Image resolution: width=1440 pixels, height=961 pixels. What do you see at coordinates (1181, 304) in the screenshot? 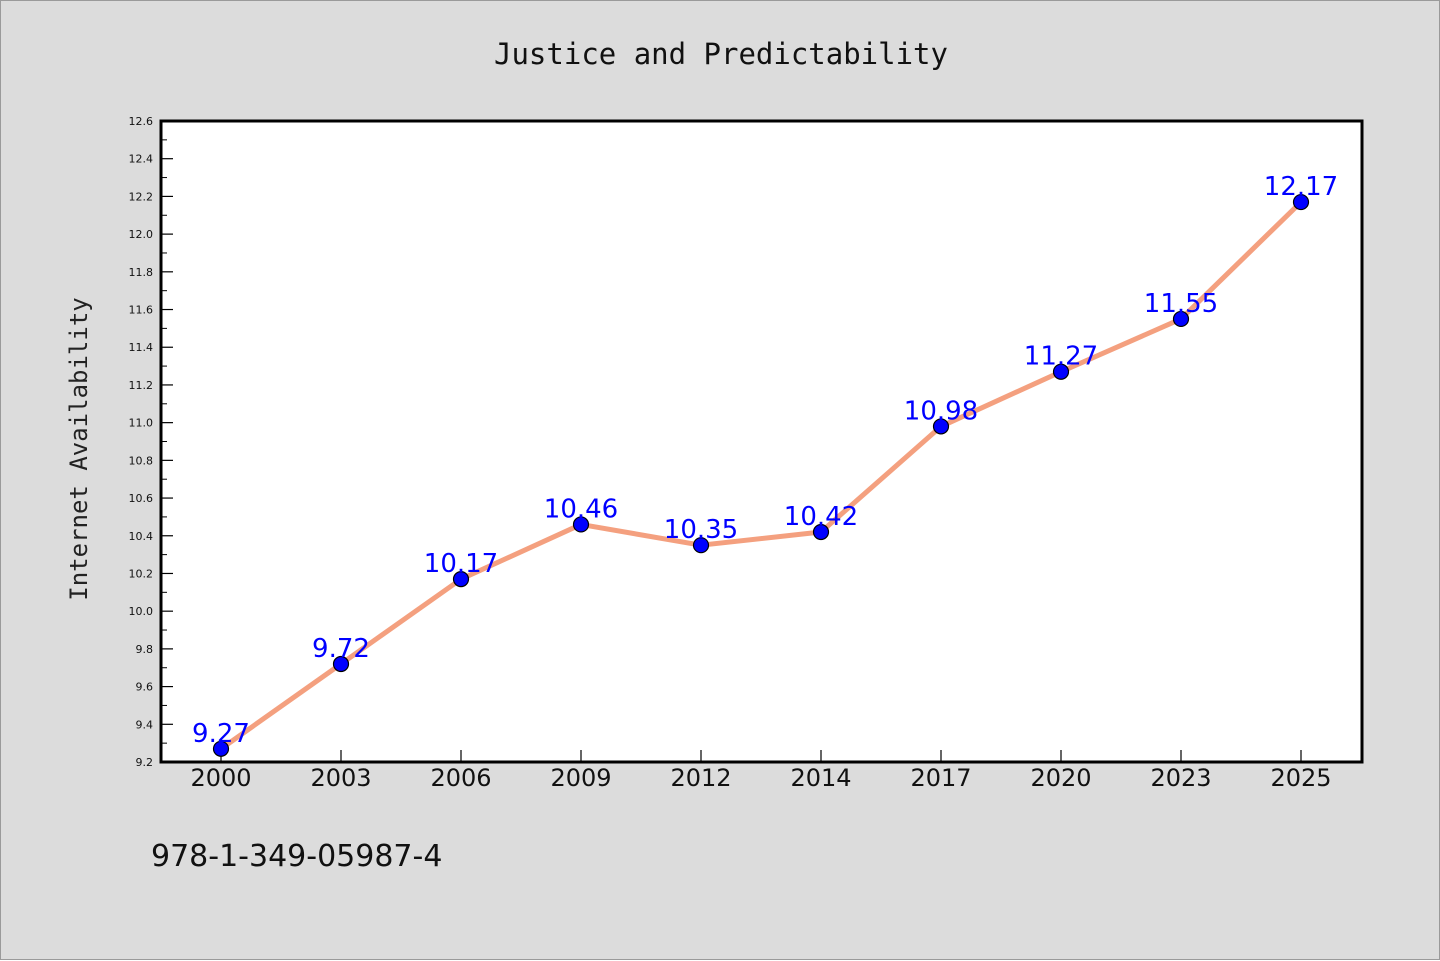
I see `data-label: 11.55` at bounding box center [1181, 304].